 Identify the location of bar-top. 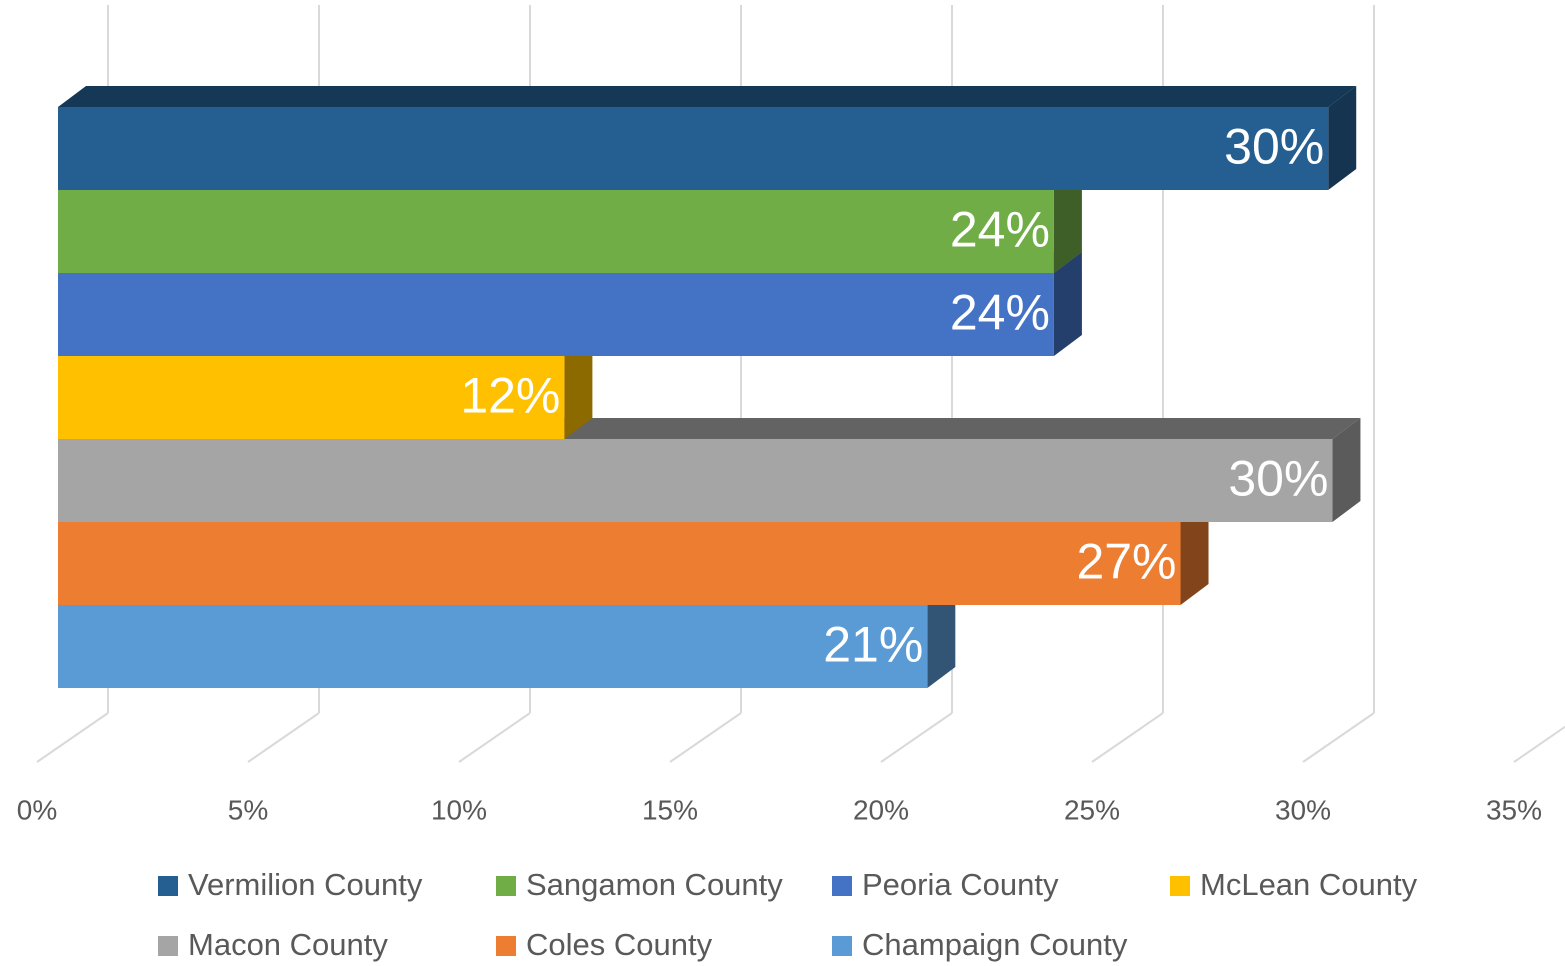
(707, 96).